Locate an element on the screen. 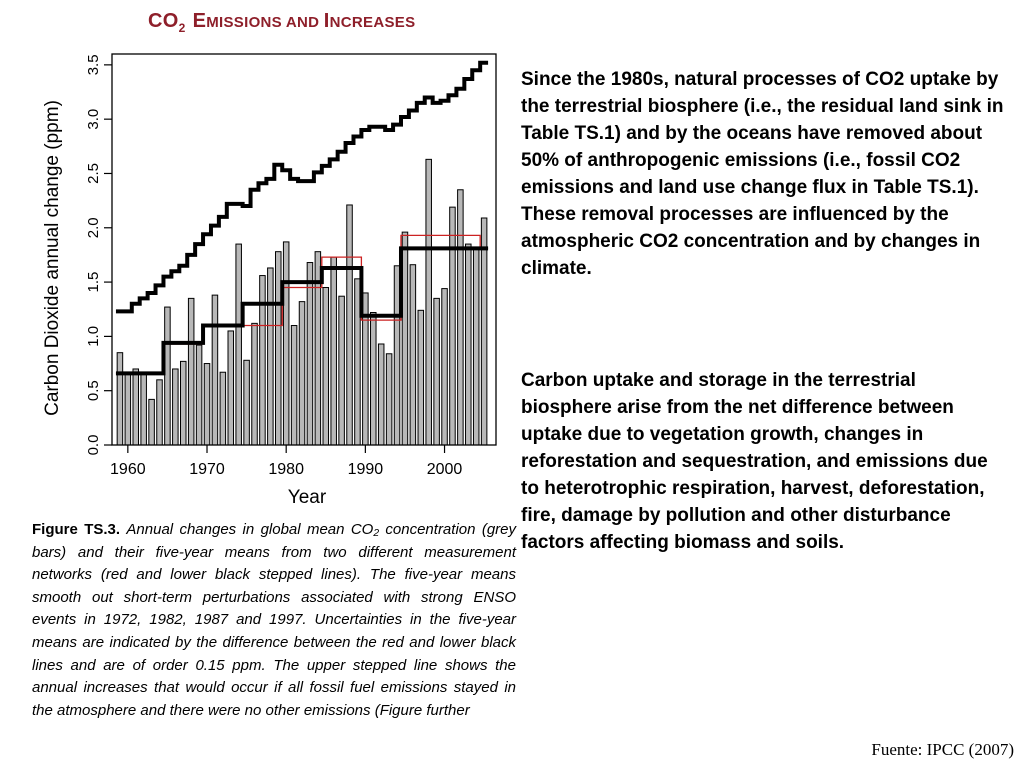 This screenshot has width=1024, height=768. bar-2004 is located at coordinates (476, 346).